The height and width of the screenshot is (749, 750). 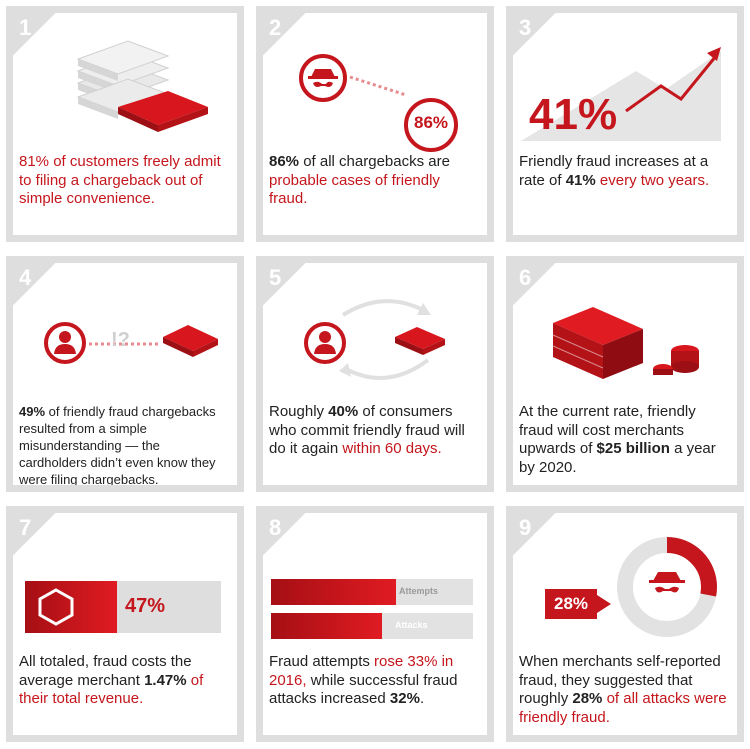 What do you see at coordinates (404, 698) in the screenshot?
I see `stat-highlight: 32%` at bounding box center [404, 698].